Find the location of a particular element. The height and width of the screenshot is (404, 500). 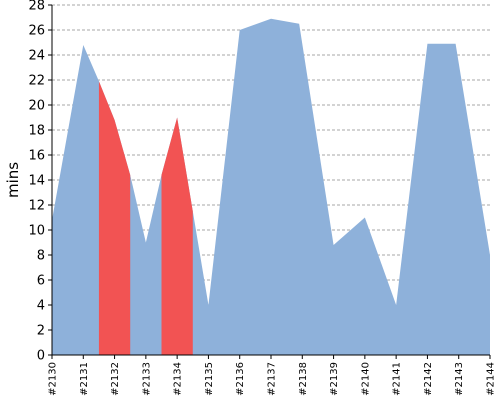

y-tick-label: 18 is located at coordinates (36, 131).